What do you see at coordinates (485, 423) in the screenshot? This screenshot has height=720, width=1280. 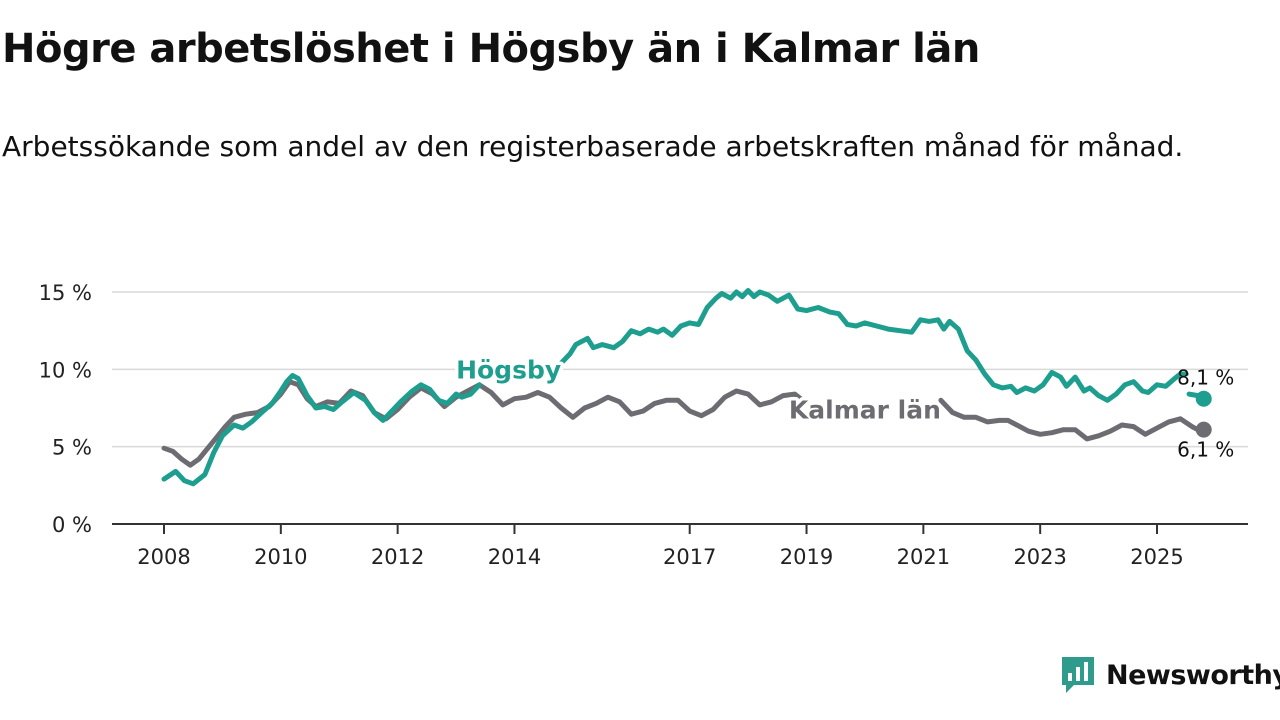 I see `kalmar-l-n-line-points` at bounding box center [485, 423].